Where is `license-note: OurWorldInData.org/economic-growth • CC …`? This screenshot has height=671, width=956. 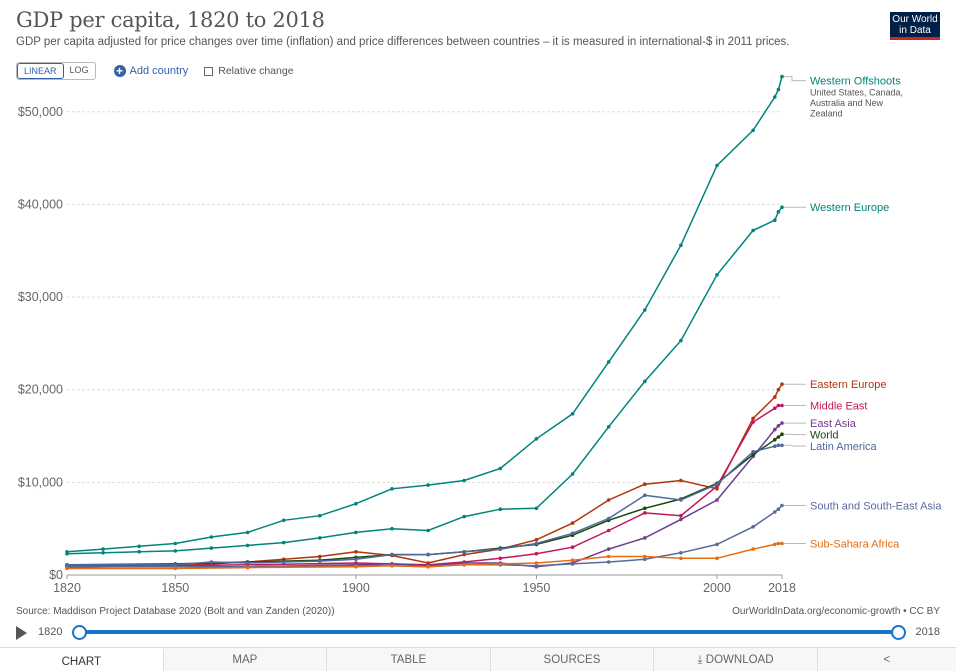 license-note: OurWorldInData.org/economic-growth • CC … is located at coordinates (836, 611).